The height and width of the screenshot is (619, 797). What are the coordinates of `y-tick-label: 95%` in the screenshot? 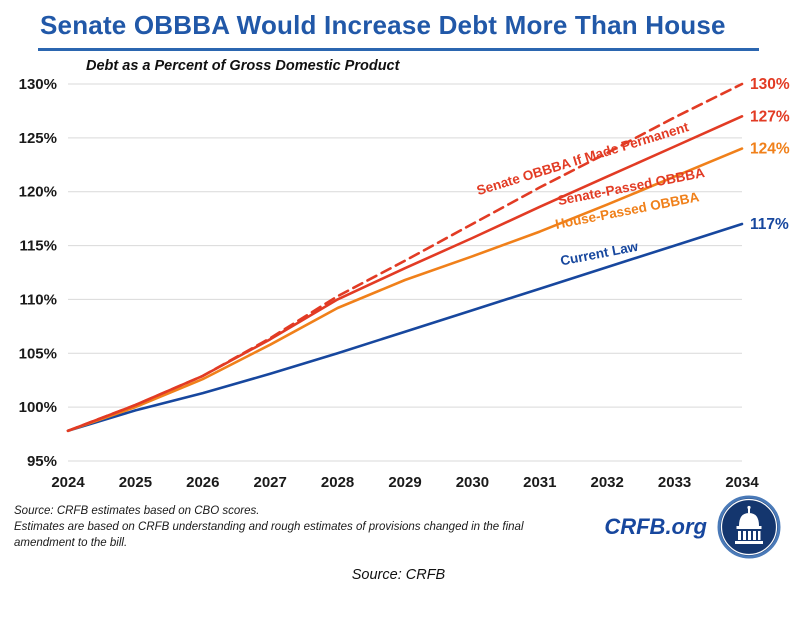 It's located at (42, 461).